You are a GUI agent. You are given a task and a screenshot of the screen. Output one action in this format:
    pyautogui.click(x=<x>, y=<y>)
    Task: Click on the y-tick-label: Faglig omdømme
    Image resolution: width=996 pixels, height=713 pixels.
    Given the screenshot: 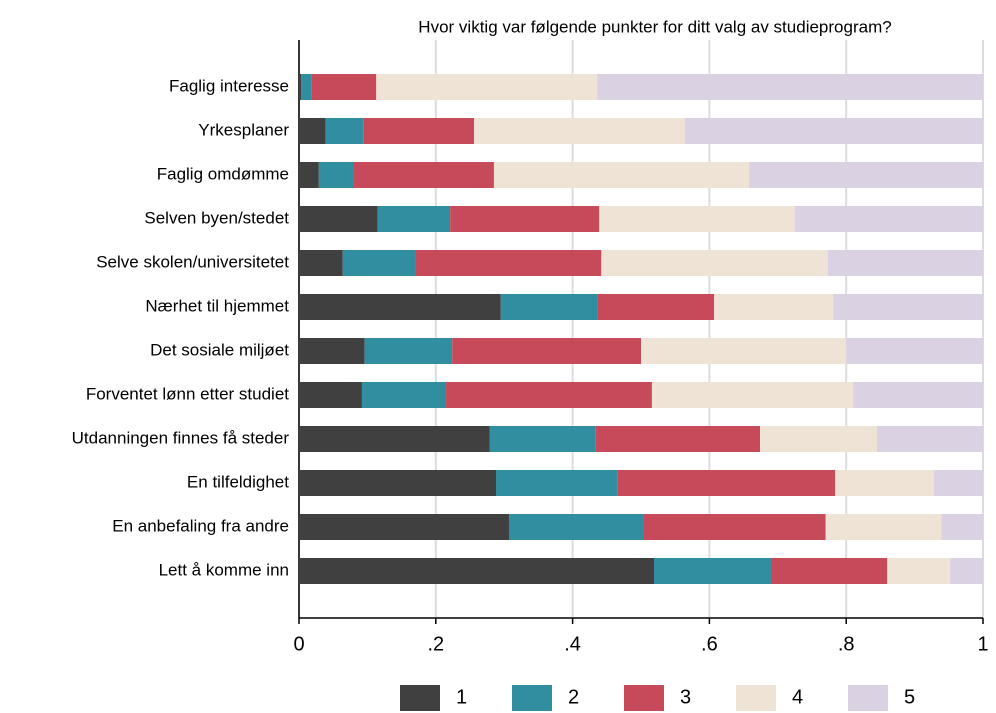 What is the action you would take?
    pyautogui.click(x=223, y=173)
    